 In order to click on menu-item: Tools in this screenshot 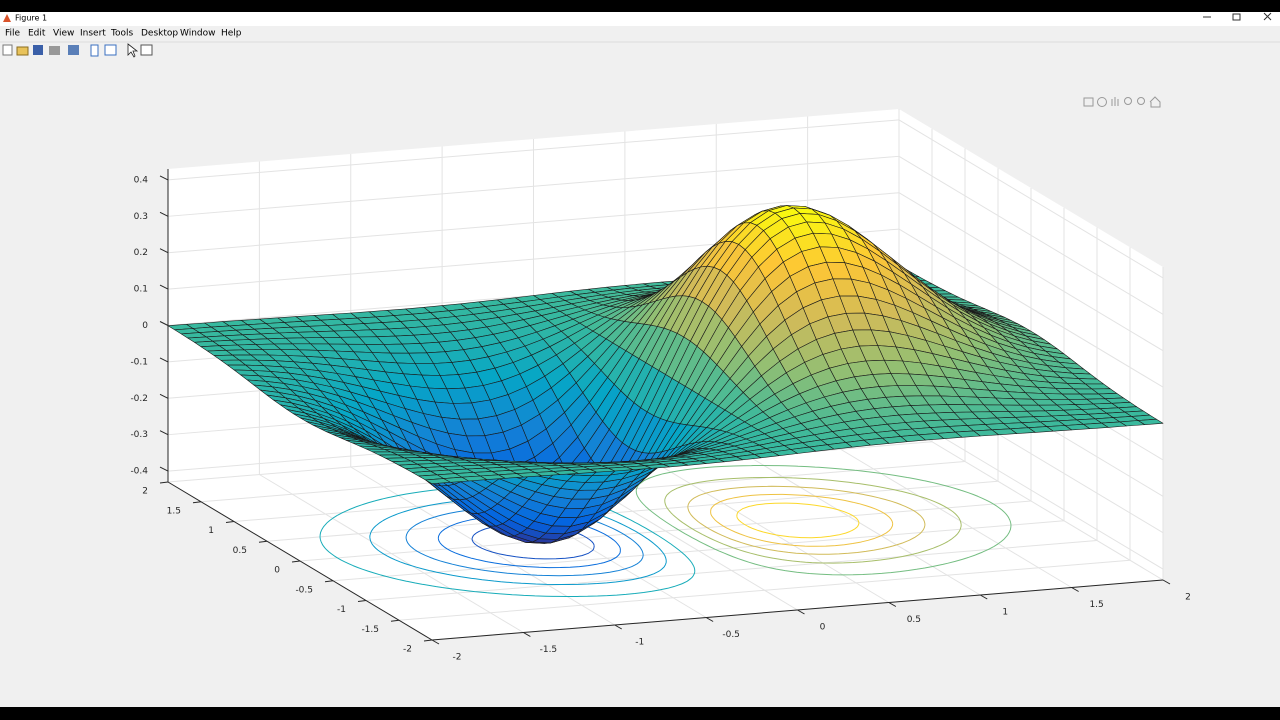, I will do `click(121, 34)`.